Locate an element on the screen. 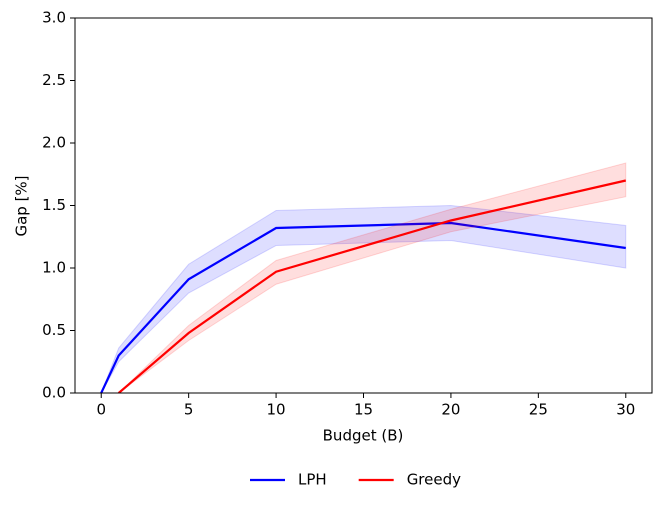 Image resolution: width=664 pixels, height=509 pixels. x-tick-label: 25 is located at coordinates (538, 410).